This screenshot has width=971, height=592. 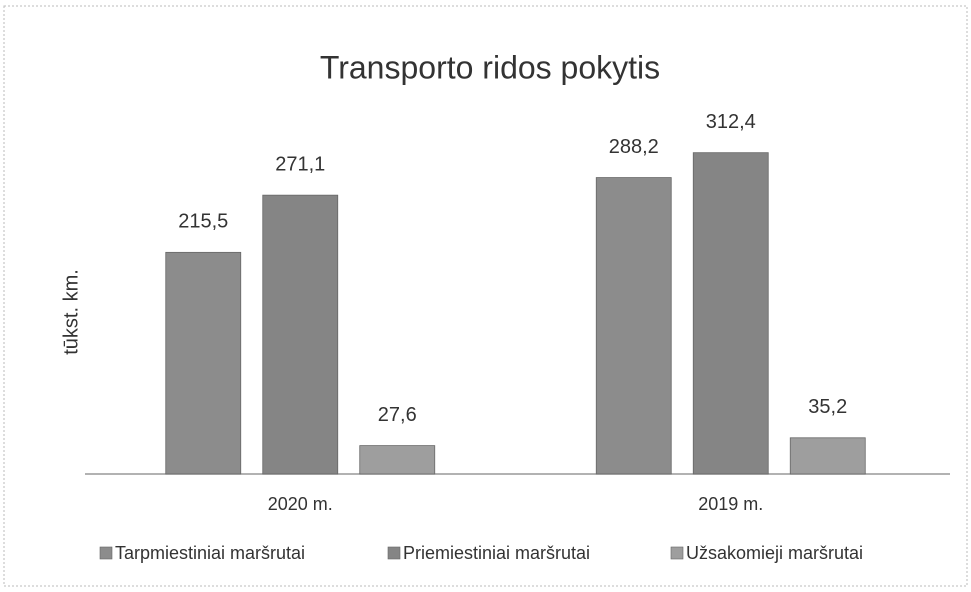 What do you see at coordinates (731, 122) in the screenshot?
I see `data-label: 312,4` at bounding box center [731, 122].